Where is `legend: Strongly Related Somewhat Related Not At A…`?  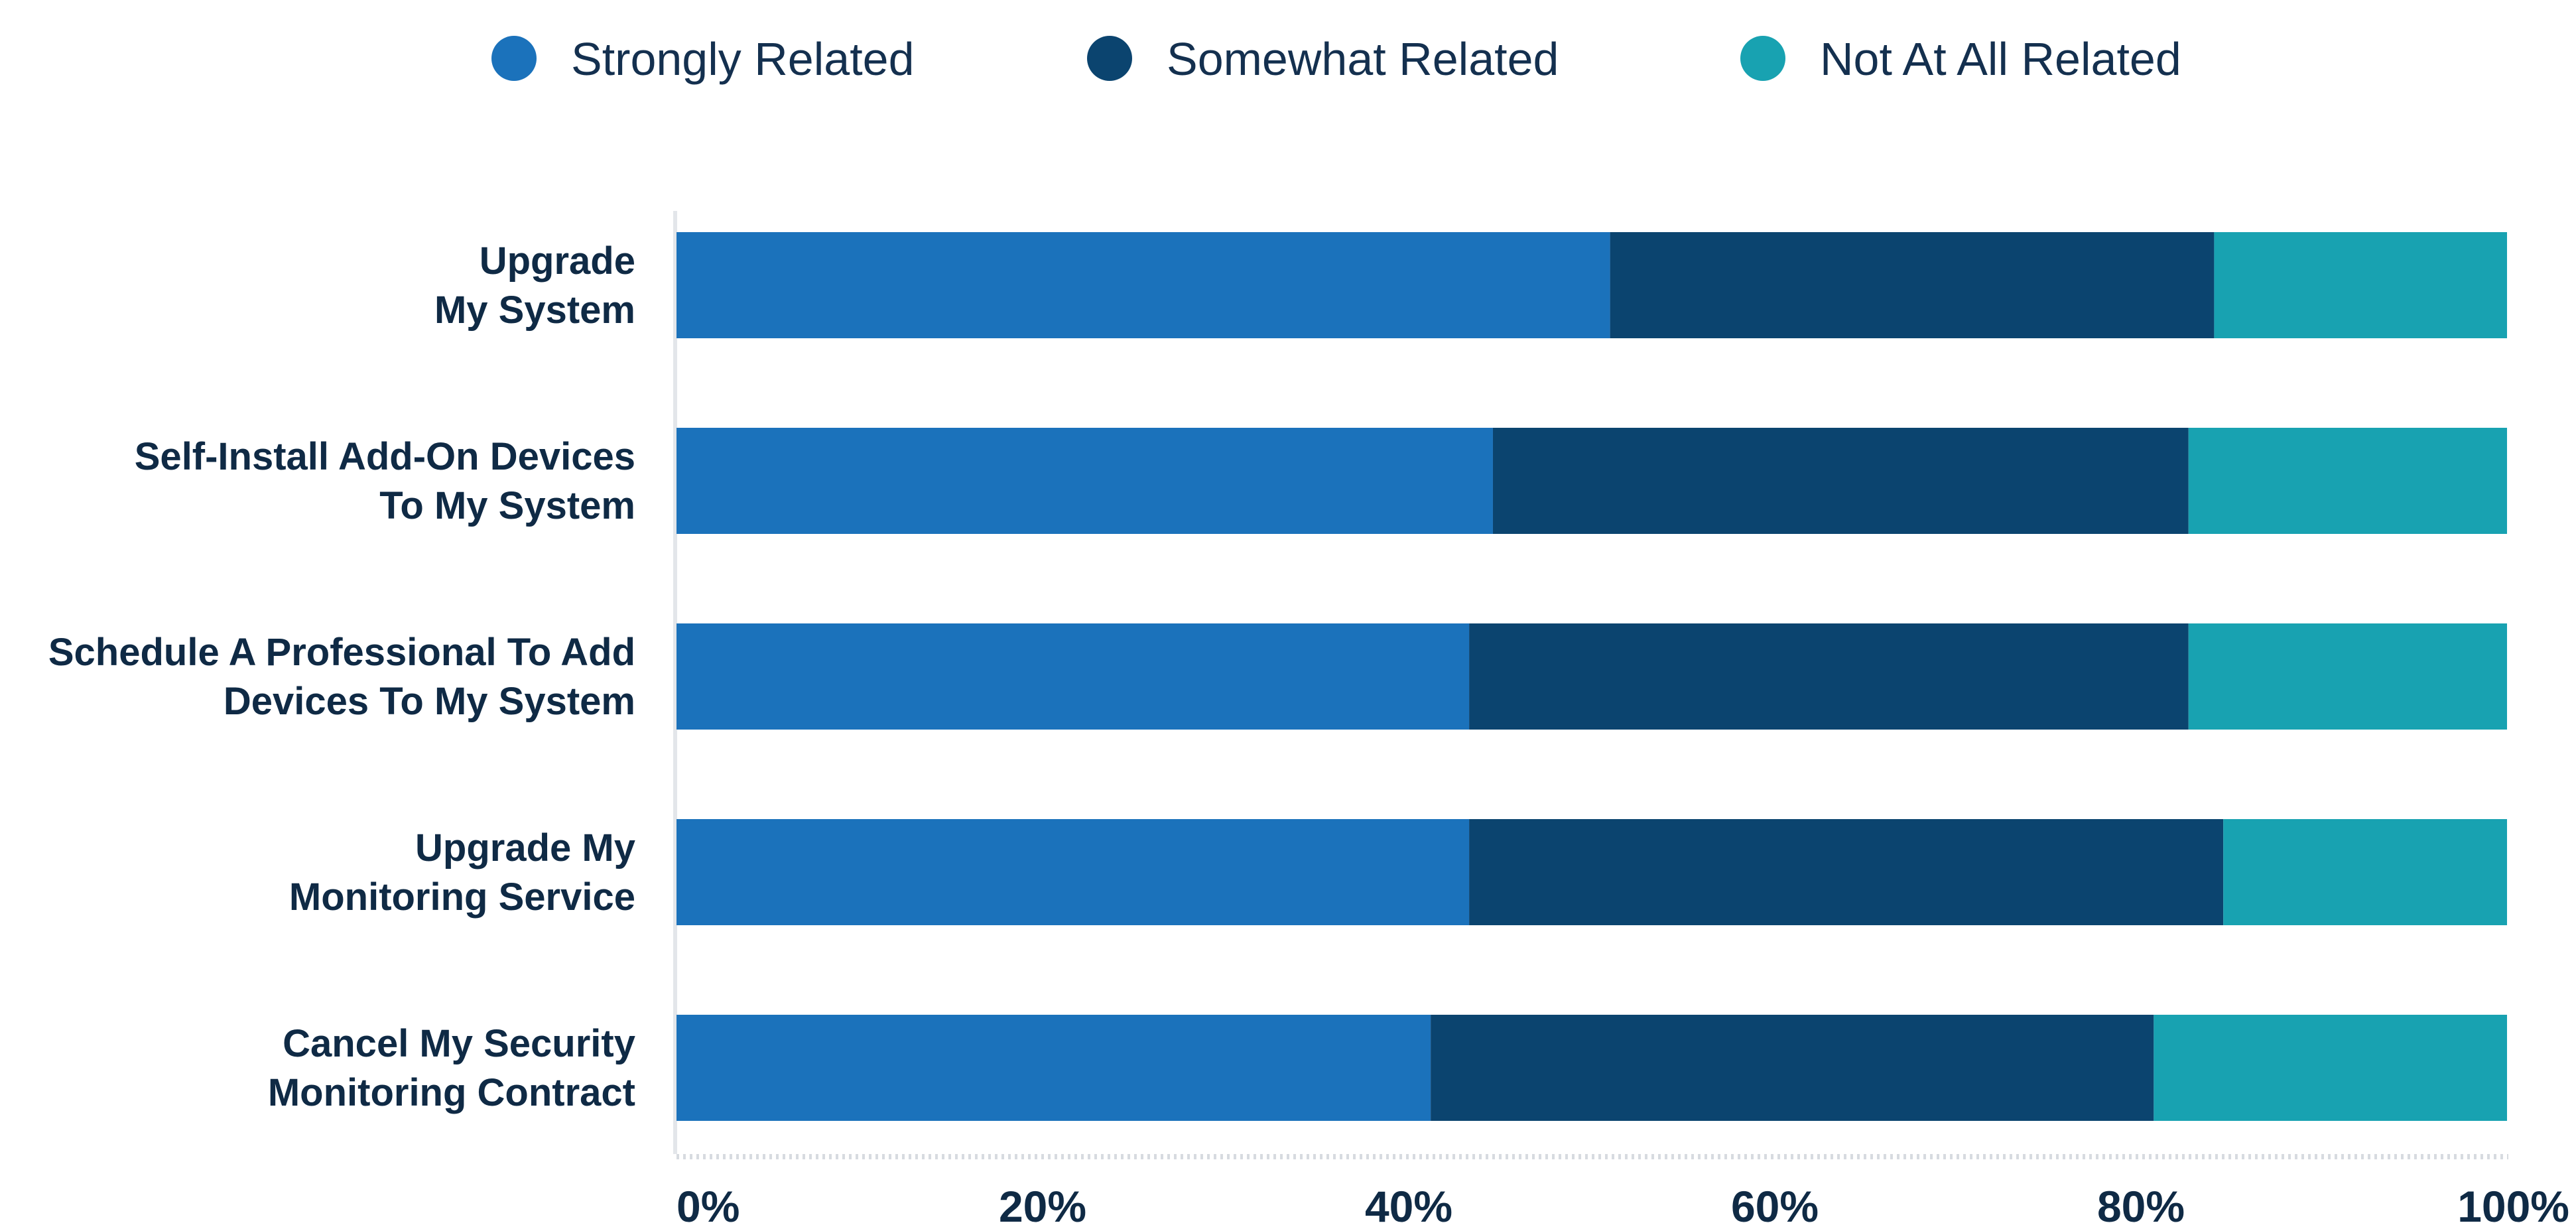 legend: Strongly Related Somewhat Related Not At A… is located at coordinates (1336, 59).